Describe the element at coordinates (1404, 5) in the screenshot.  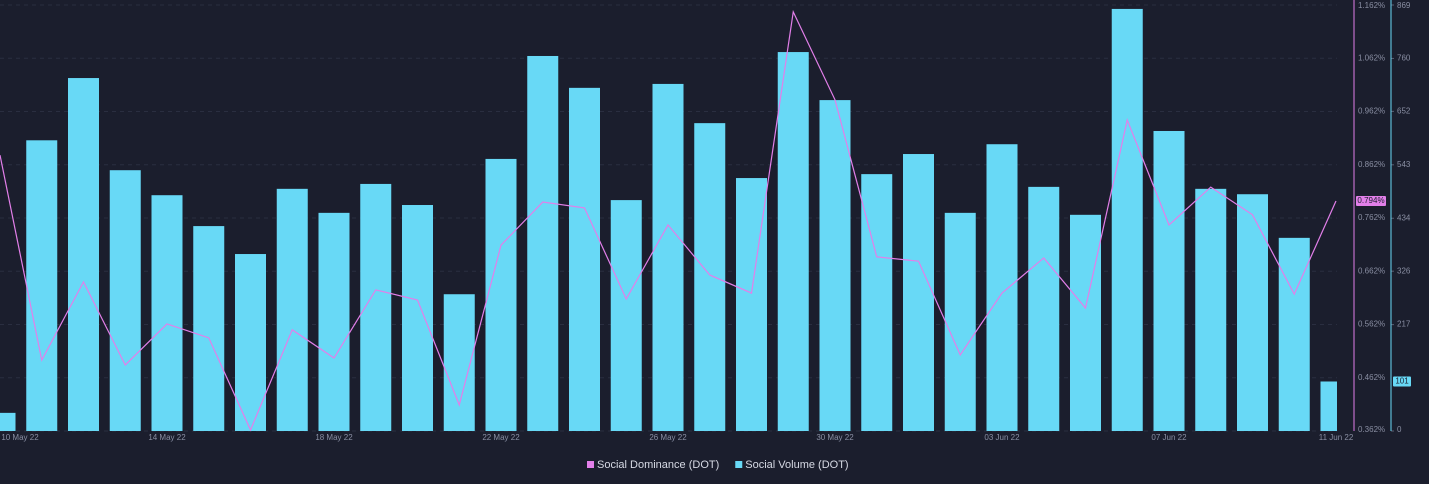
I see `y2-tick-label: 869` at that location.